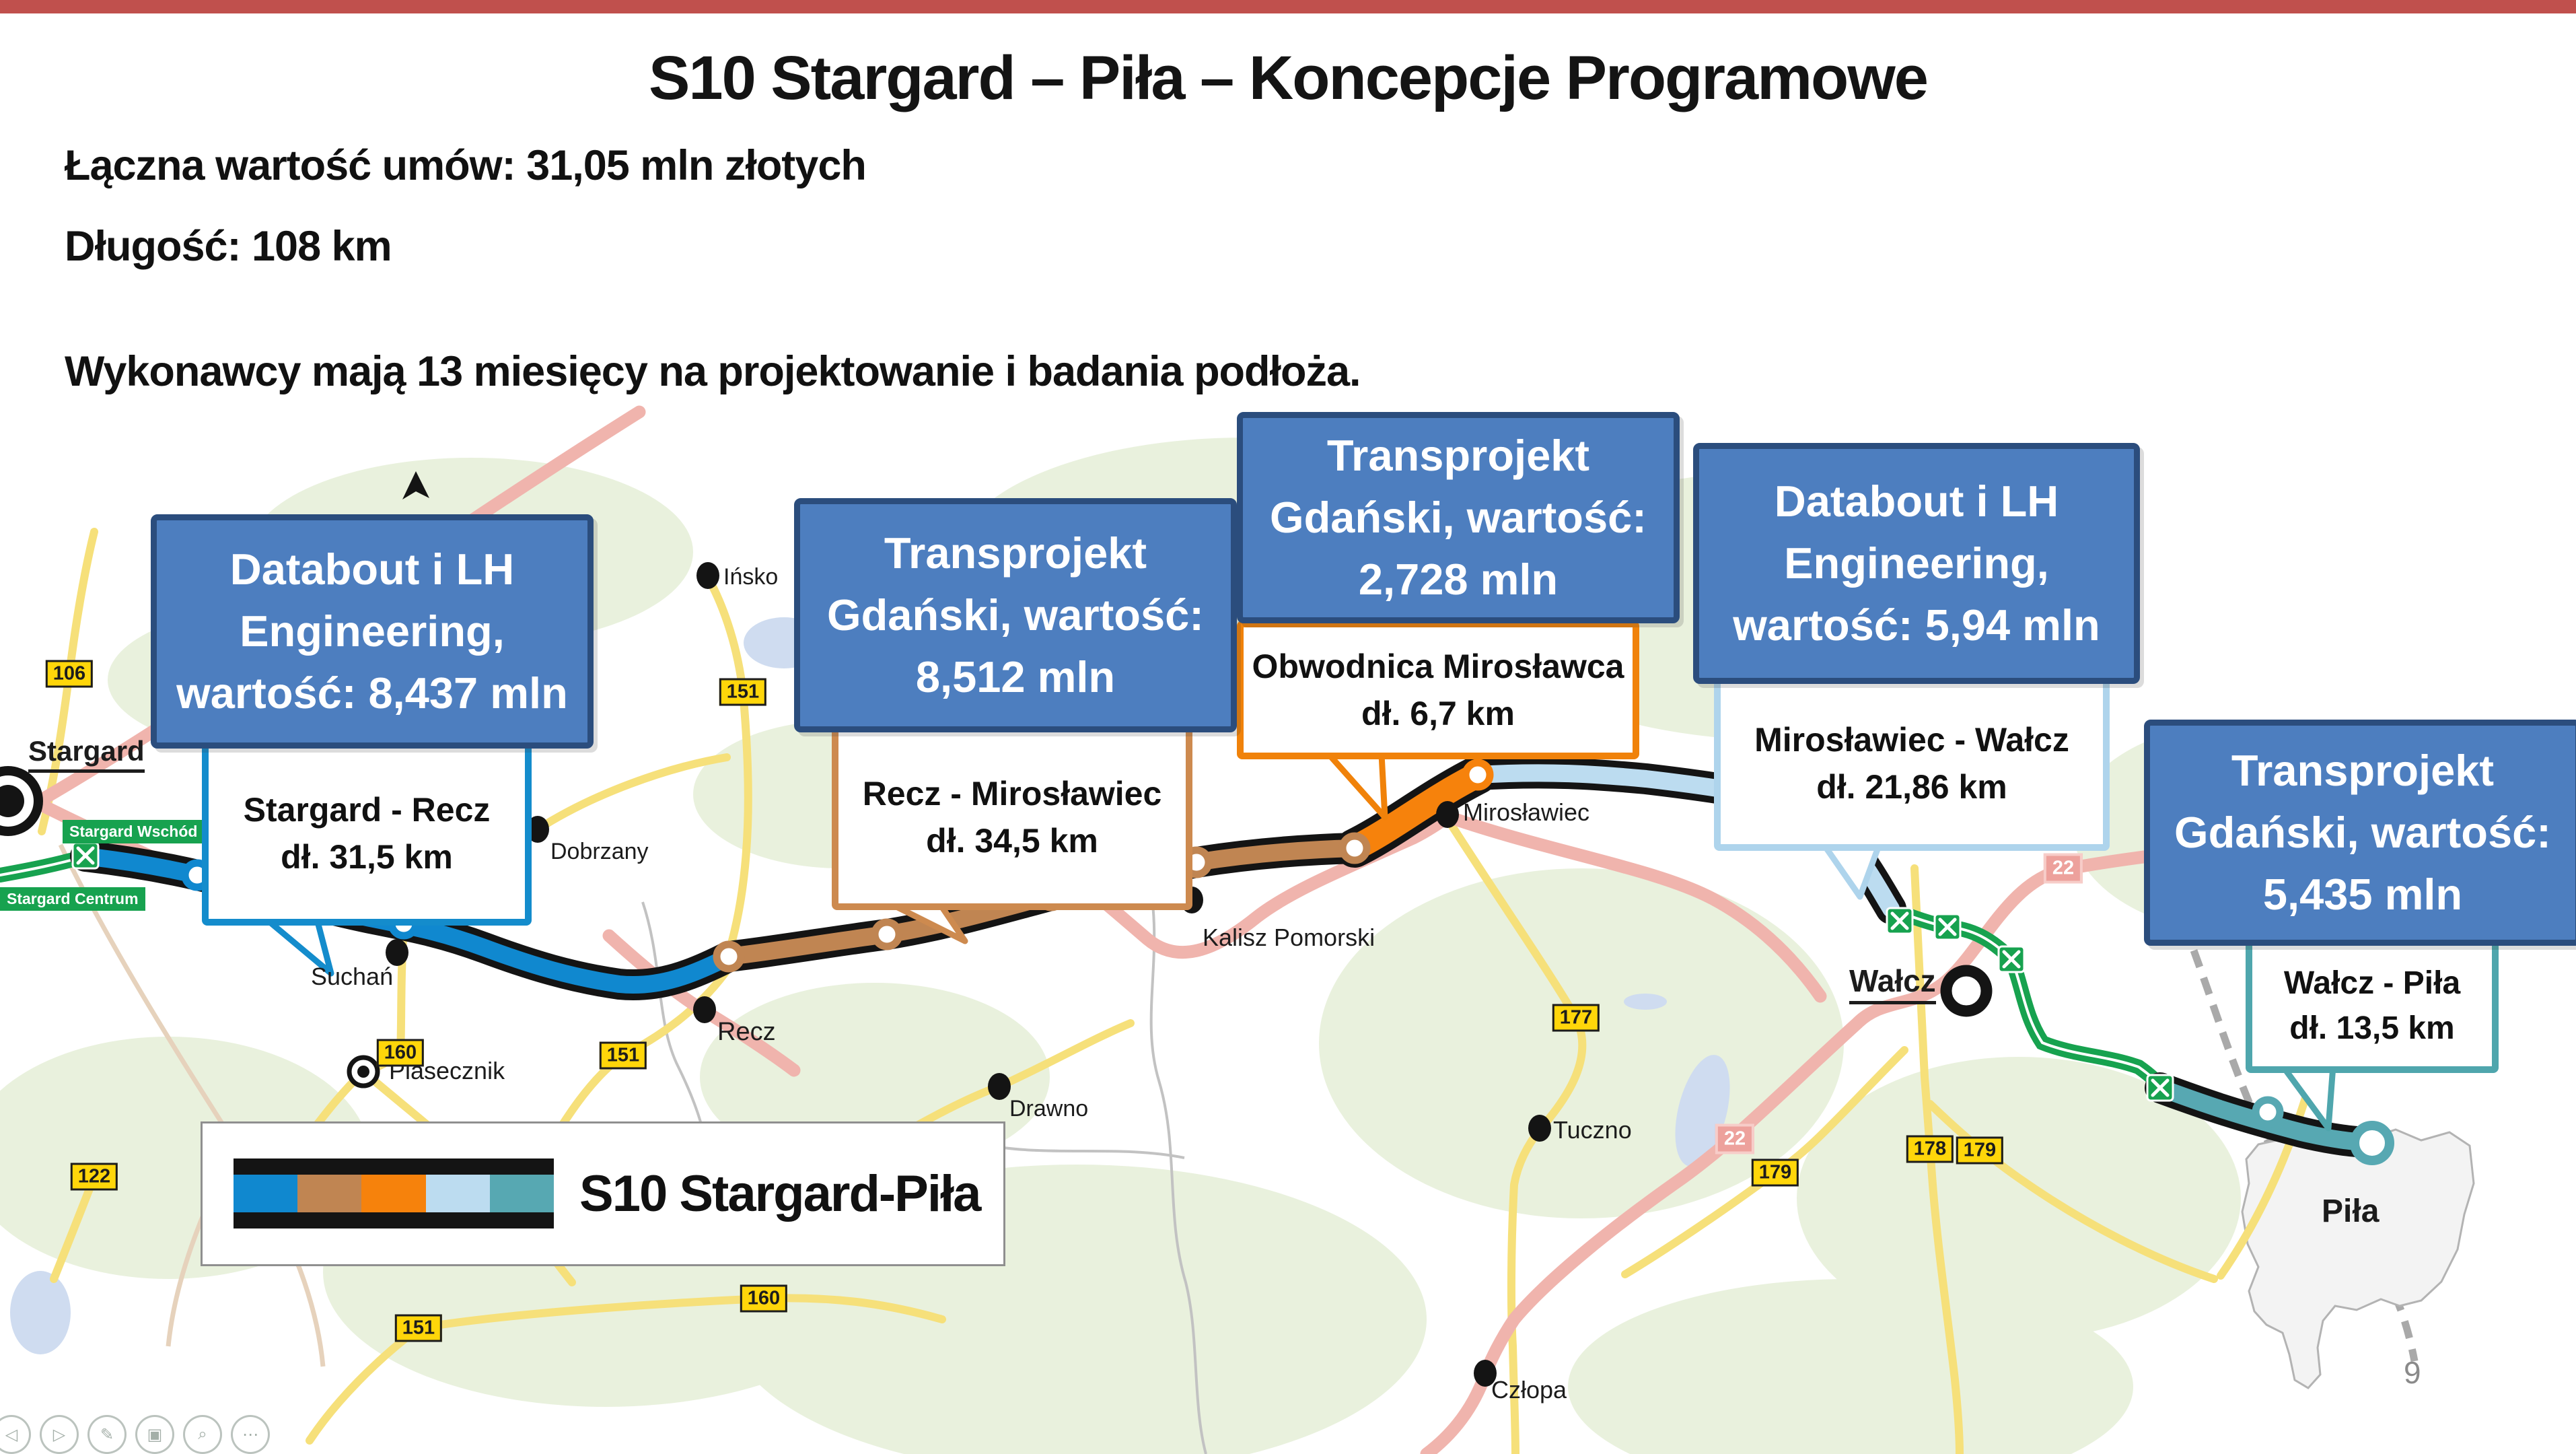 The height and width of the screenshot is (1454, 2576). Describe the element at coordinates (87, 754) in the screenshot. I see `city-label-stargard: Stargard` at that location.